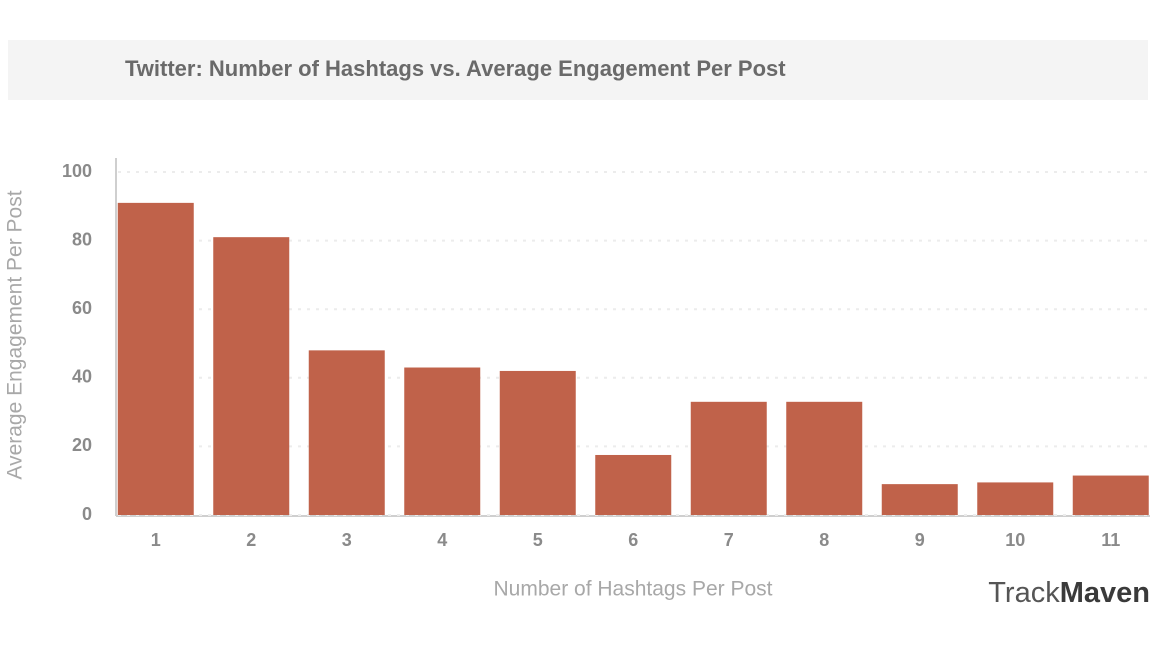  Describe the element at coordinates (77, 171) in the screenshot. I see `y-tick-label: 100` at that location.